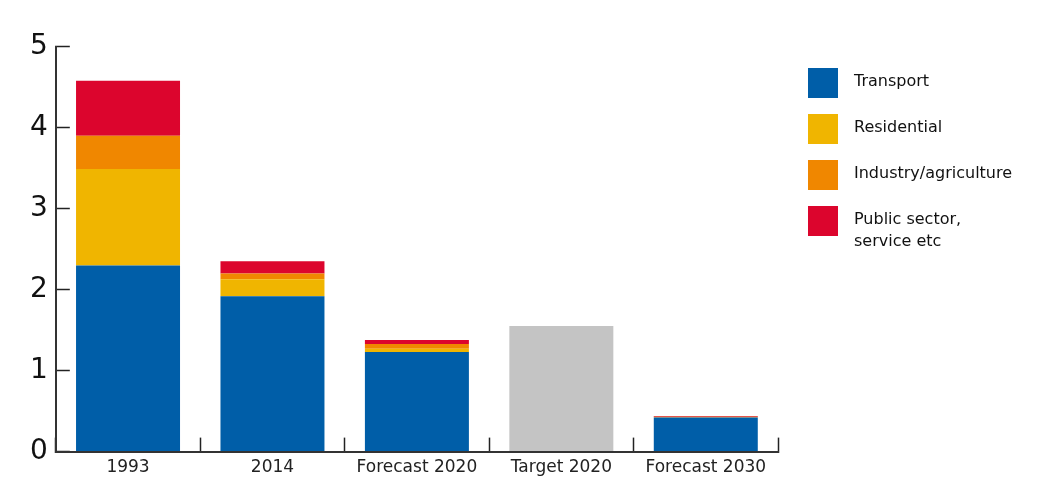 The image size is (1037, 503). I want to click on legend-label: Public sector, service etc, so click(908, 230).